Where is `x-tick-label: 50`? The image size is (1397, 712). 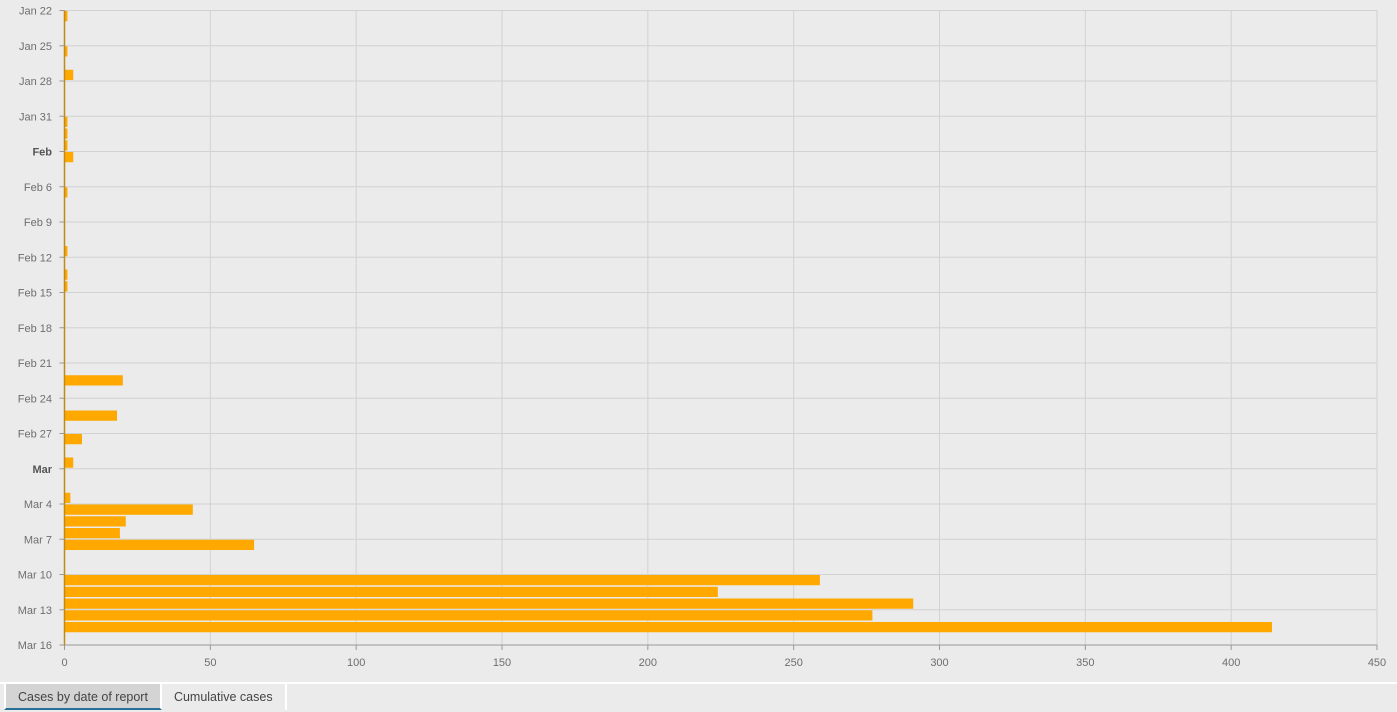
x-tick-label: 50 is located at coordinates (210, 663).